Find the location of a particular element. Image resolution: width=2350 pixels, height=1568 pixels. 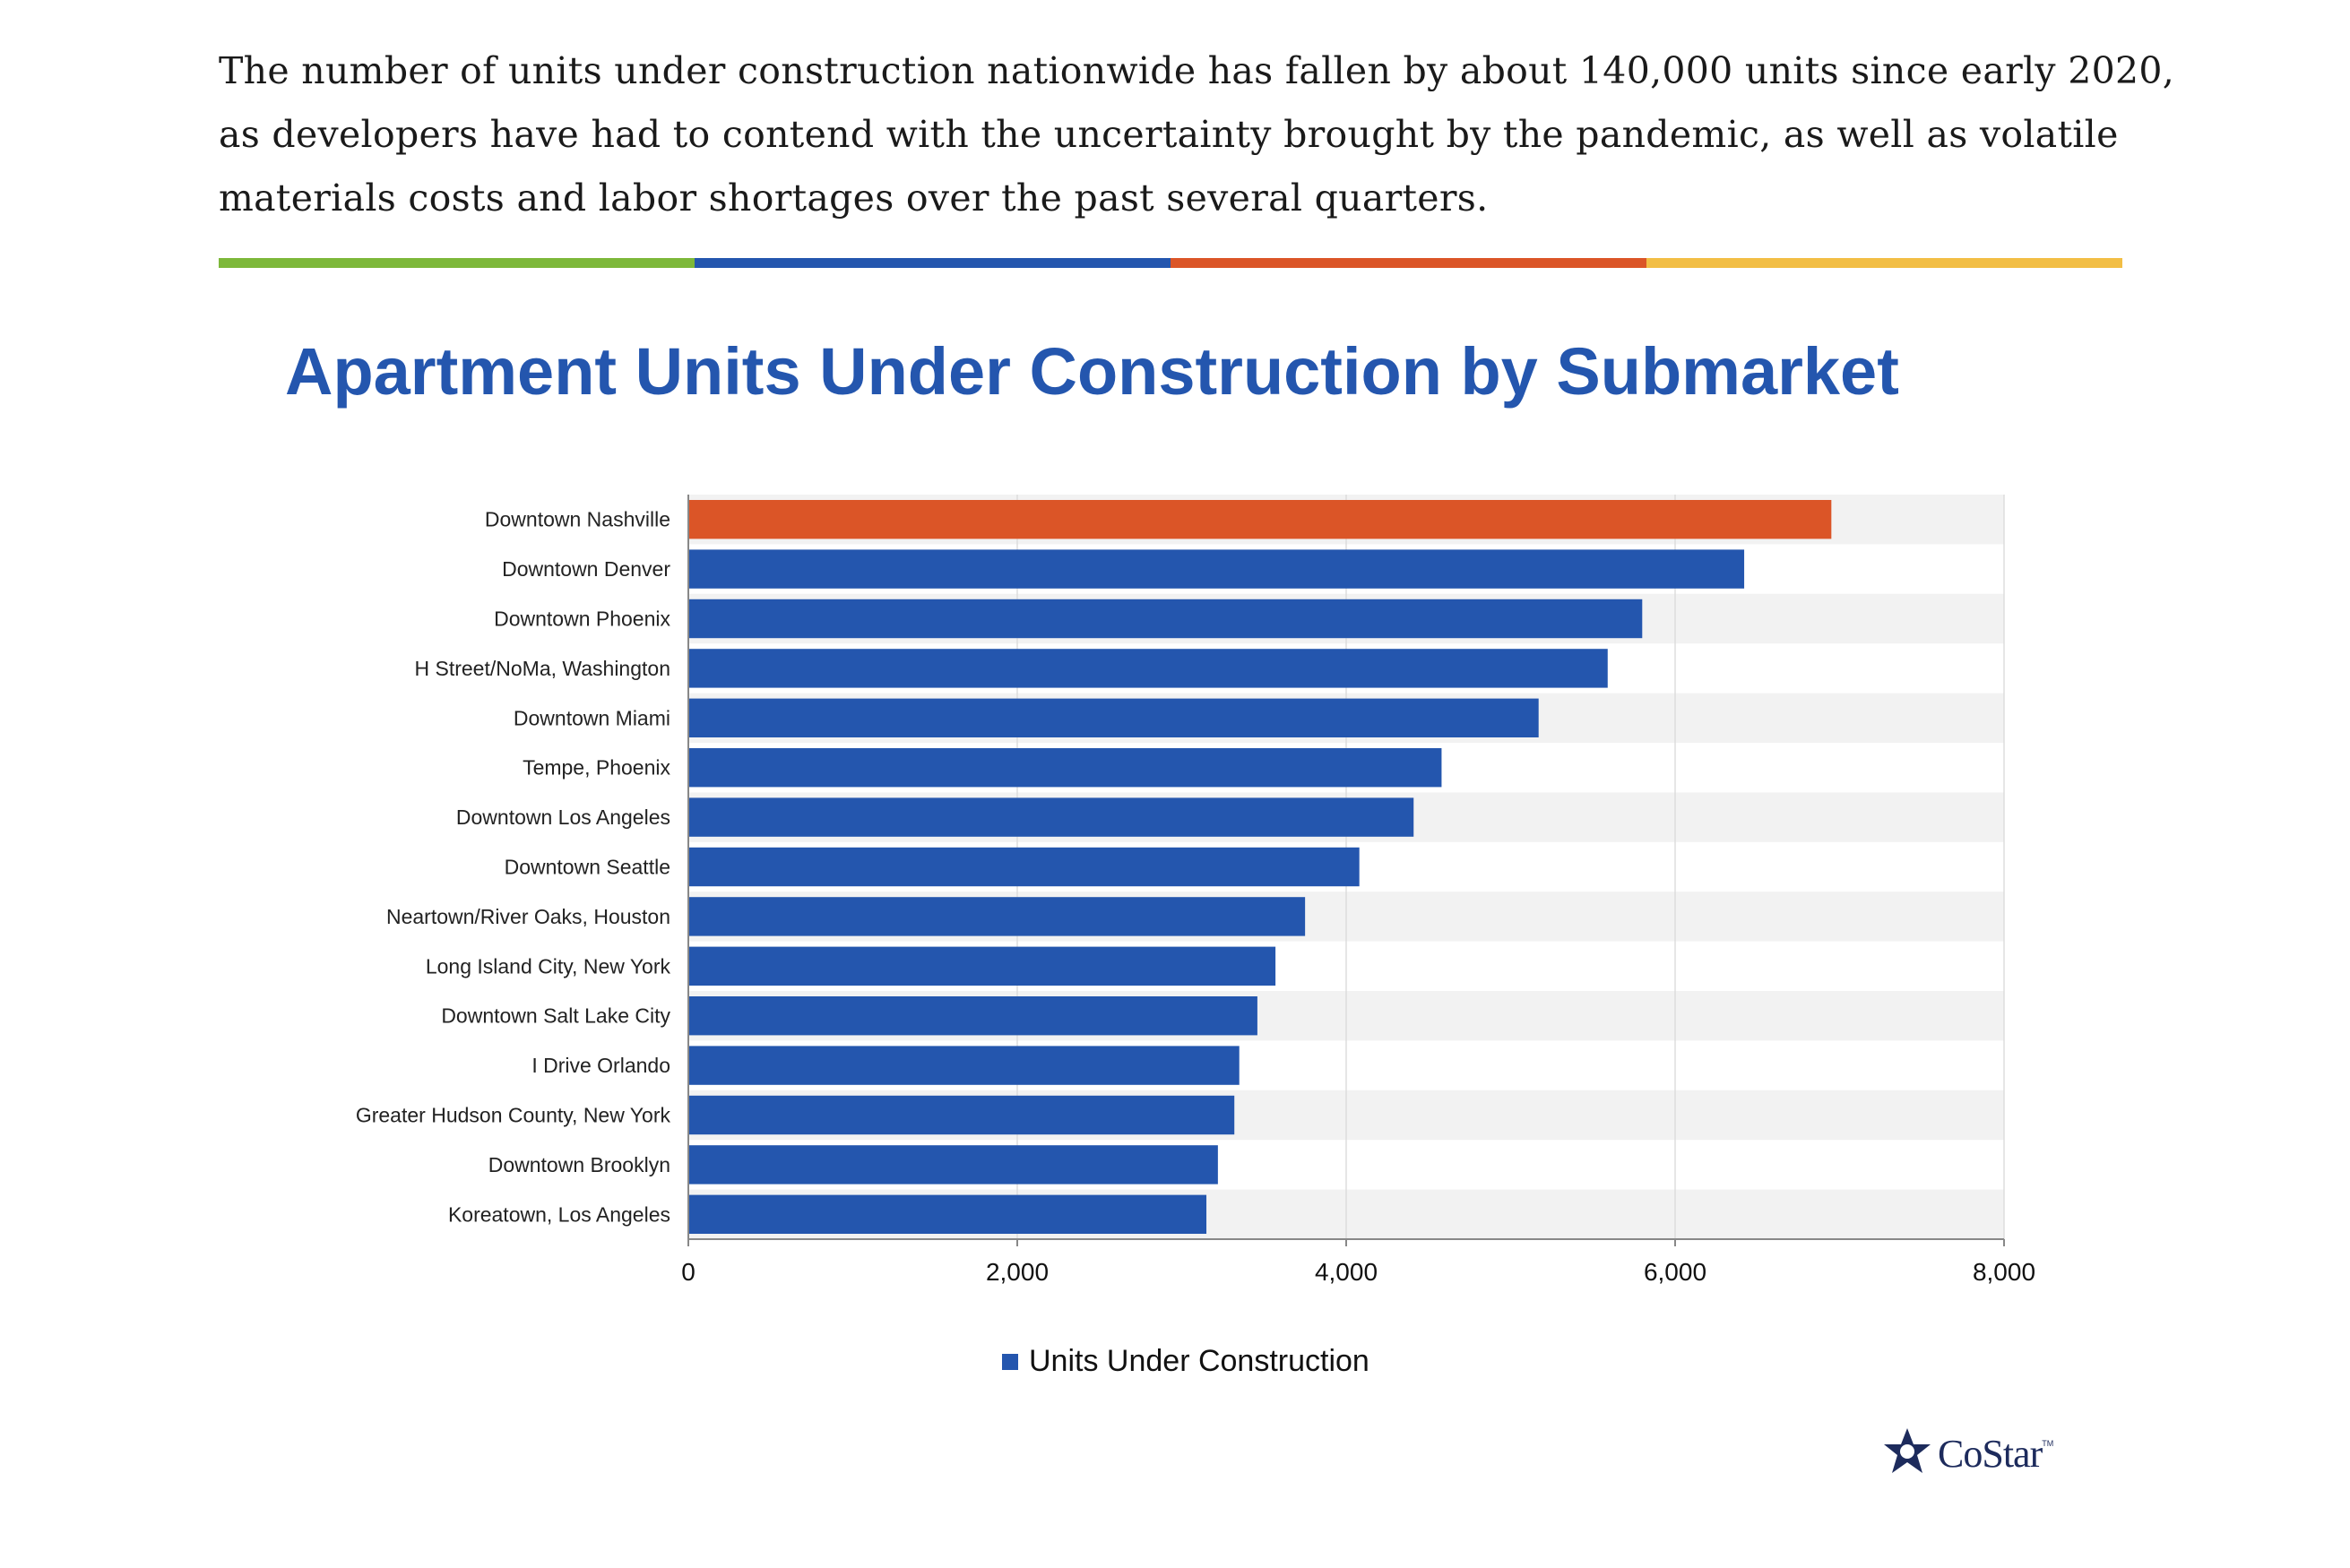

chart-legend: Units Under Construction is located at coordinates (1185, 1361).